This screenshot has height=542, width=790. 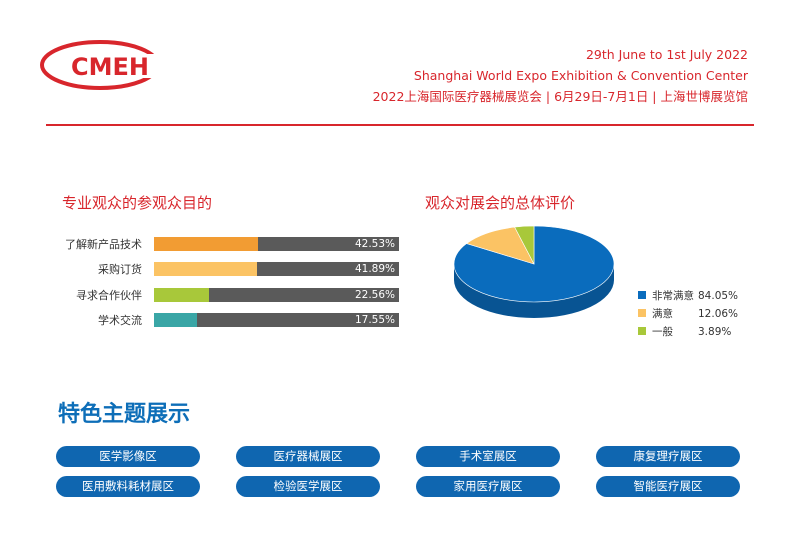 I want to click on bar-track: 41.89%, so click(x=276, y=269).